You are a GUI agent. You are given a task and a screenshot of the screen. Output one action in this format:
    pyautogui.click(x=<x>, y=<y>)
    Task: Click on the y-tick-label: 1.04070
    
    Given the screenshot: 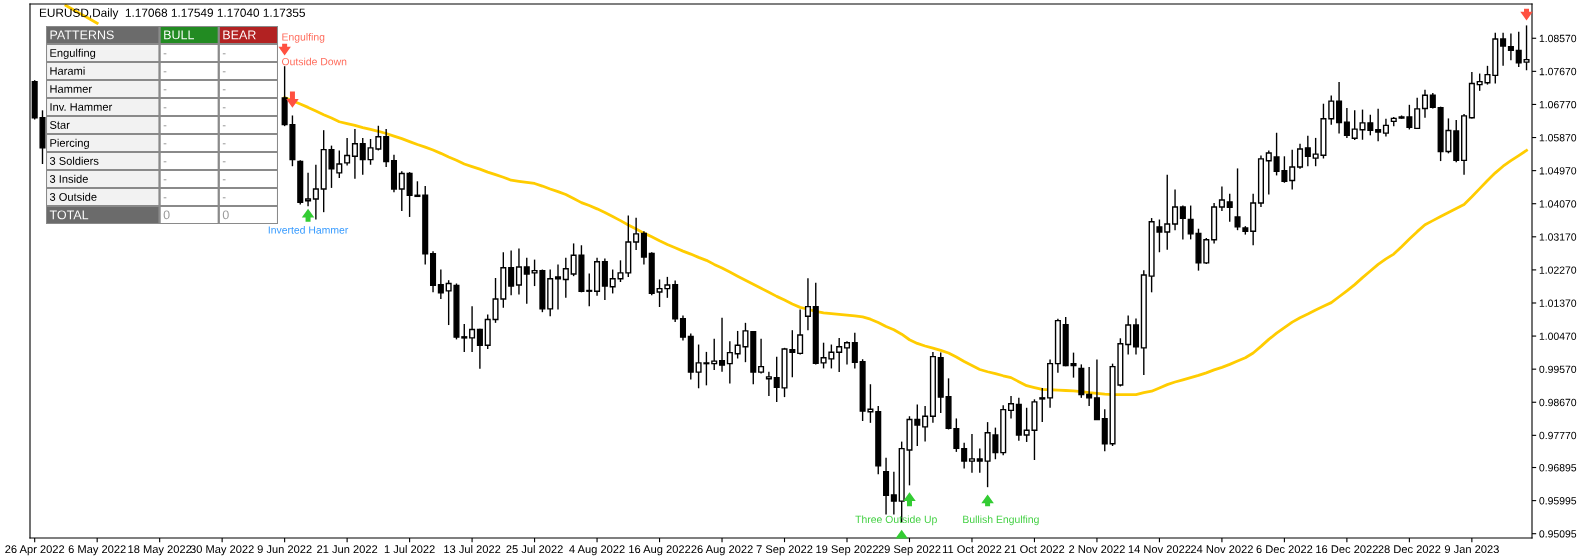 What is the action you would take?
    pyautogui.click(x=1558, y=204)
    